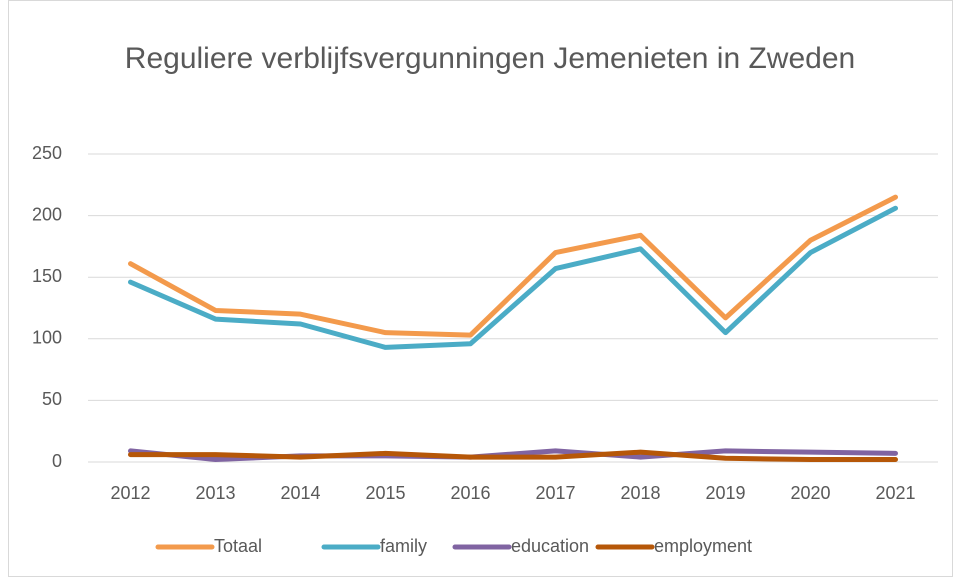 This screenshot has height=578, width=955. Describe the element at coordinates (47, 338) in the screenshot. I see `y-tick-label: 100` at that location.